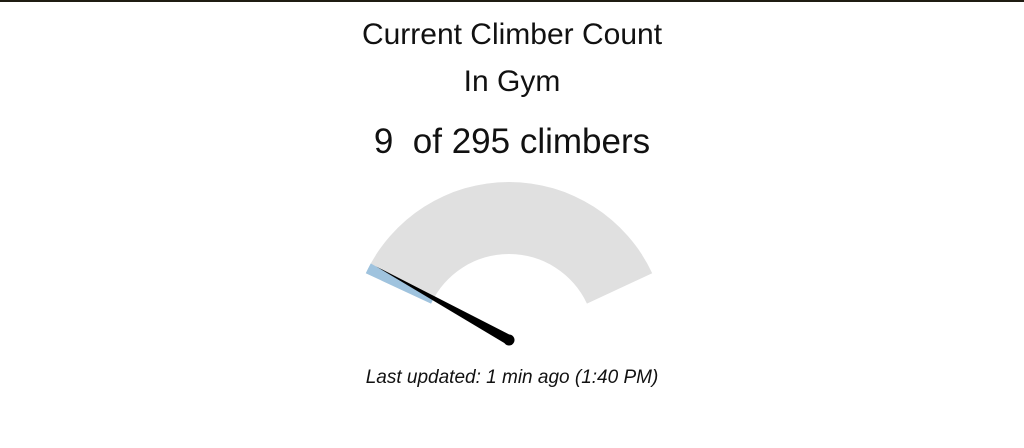  I want to click on top-border-strip, so click(512, 1).